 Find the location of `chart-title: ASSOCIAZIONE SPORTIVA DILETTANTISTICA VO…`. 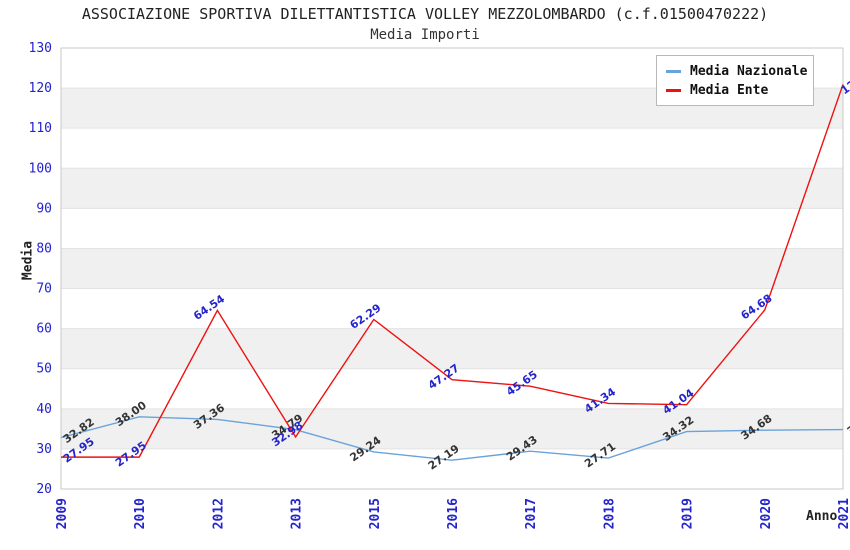

chart-title: ASSOCIAZIONE SPORTIVA DILETTANTISTICA VO… is located at coordinates (425, 14).